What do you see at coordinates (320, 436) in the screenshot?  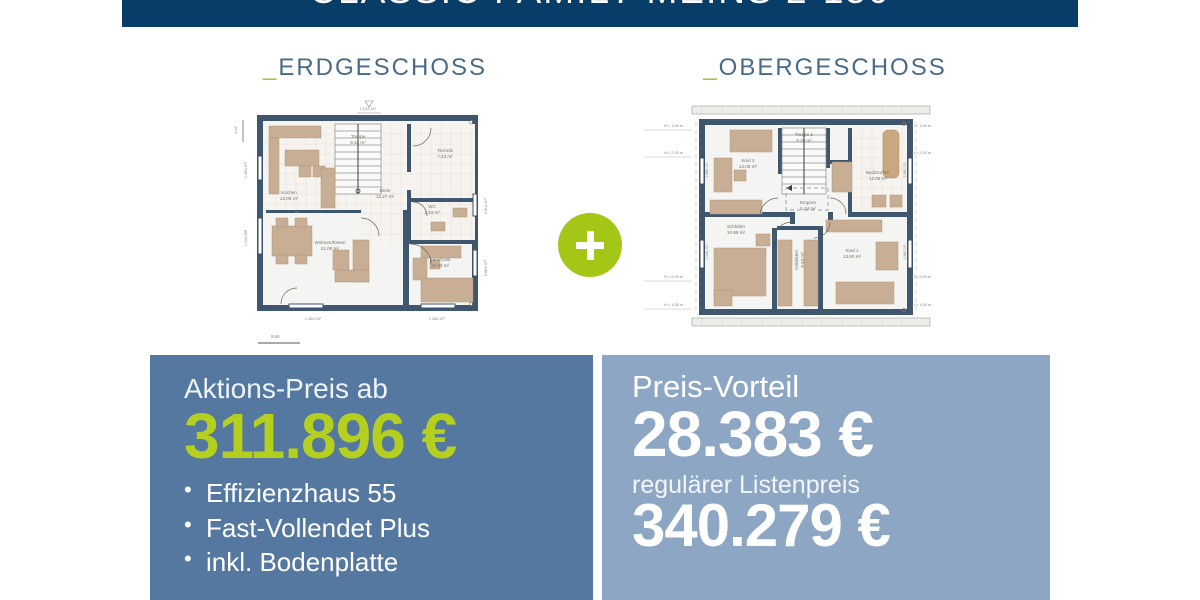 I see `action-price-value: 311.896 €` at bounding box center [320, 436].